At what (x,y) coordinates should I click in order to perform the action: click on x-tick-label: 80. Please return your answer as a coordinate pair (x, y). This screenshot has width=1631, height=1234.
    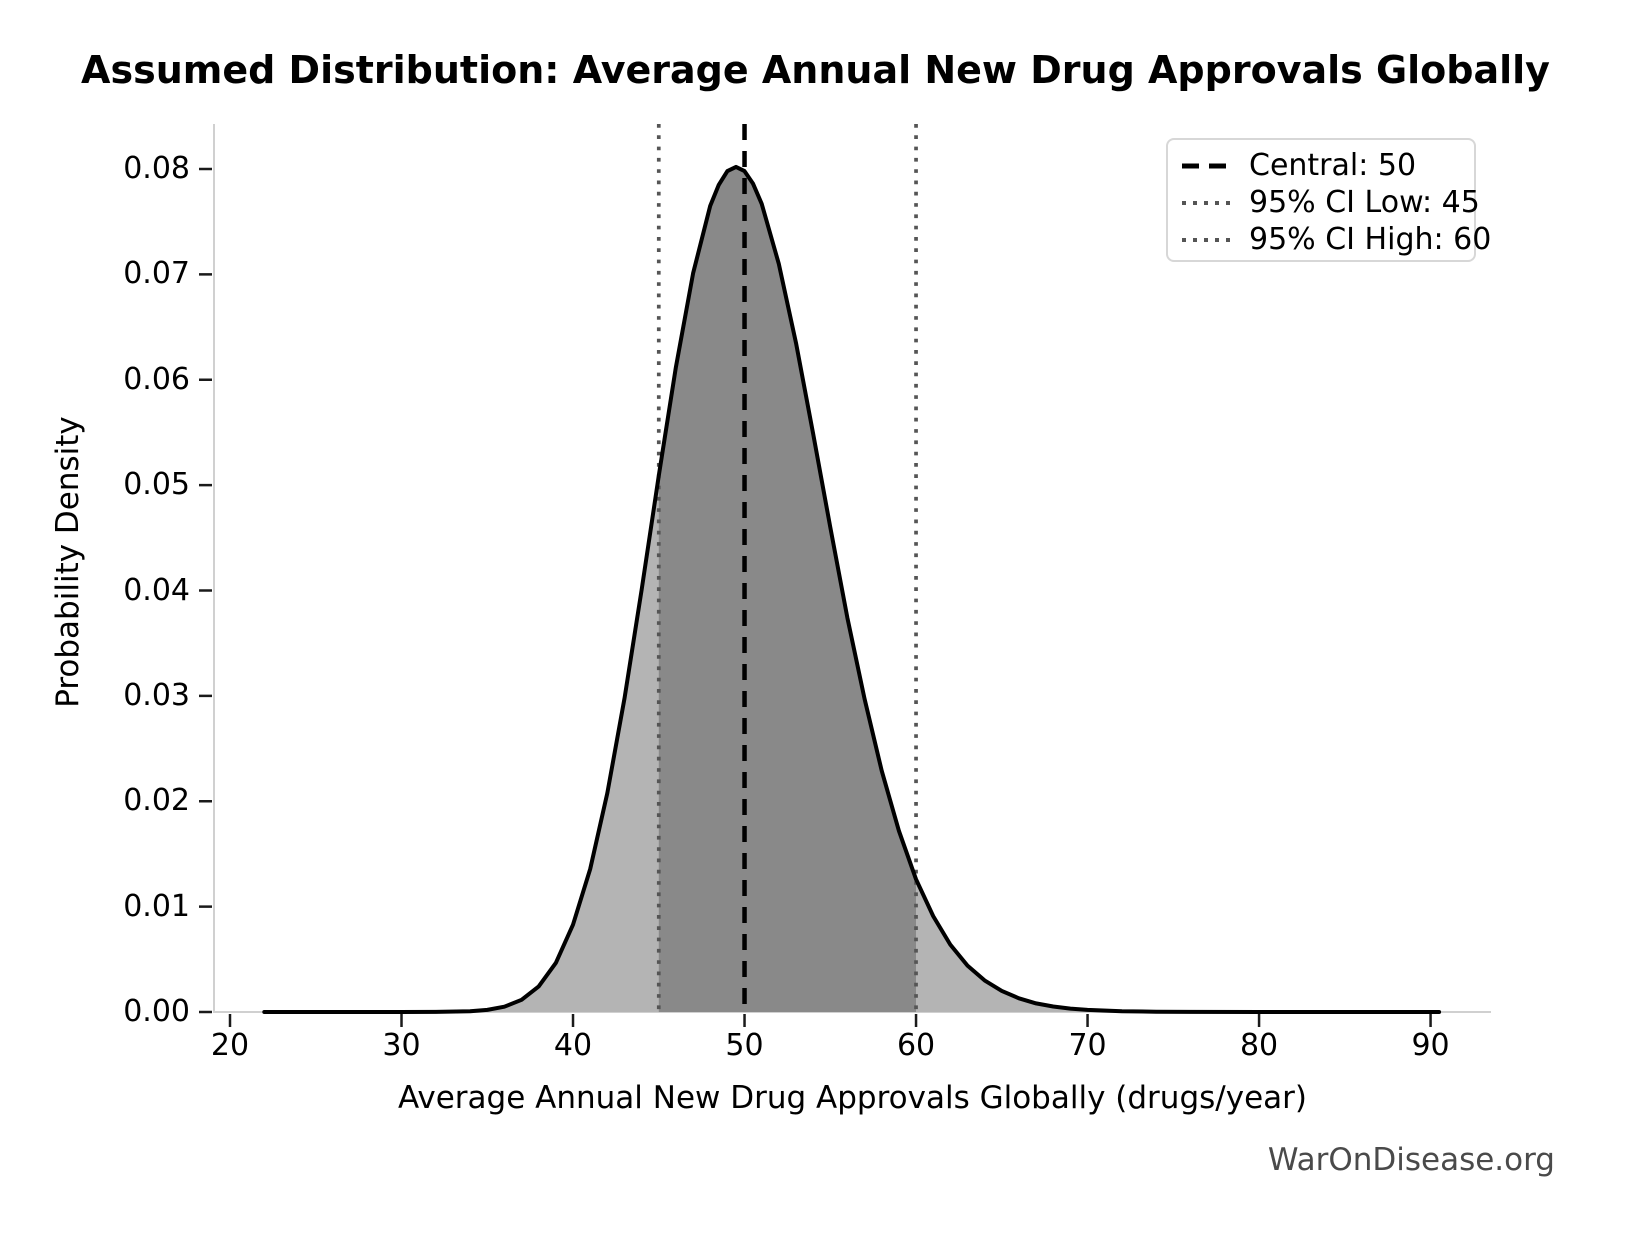
    Looking at the image, I should click on (1259, 1045).